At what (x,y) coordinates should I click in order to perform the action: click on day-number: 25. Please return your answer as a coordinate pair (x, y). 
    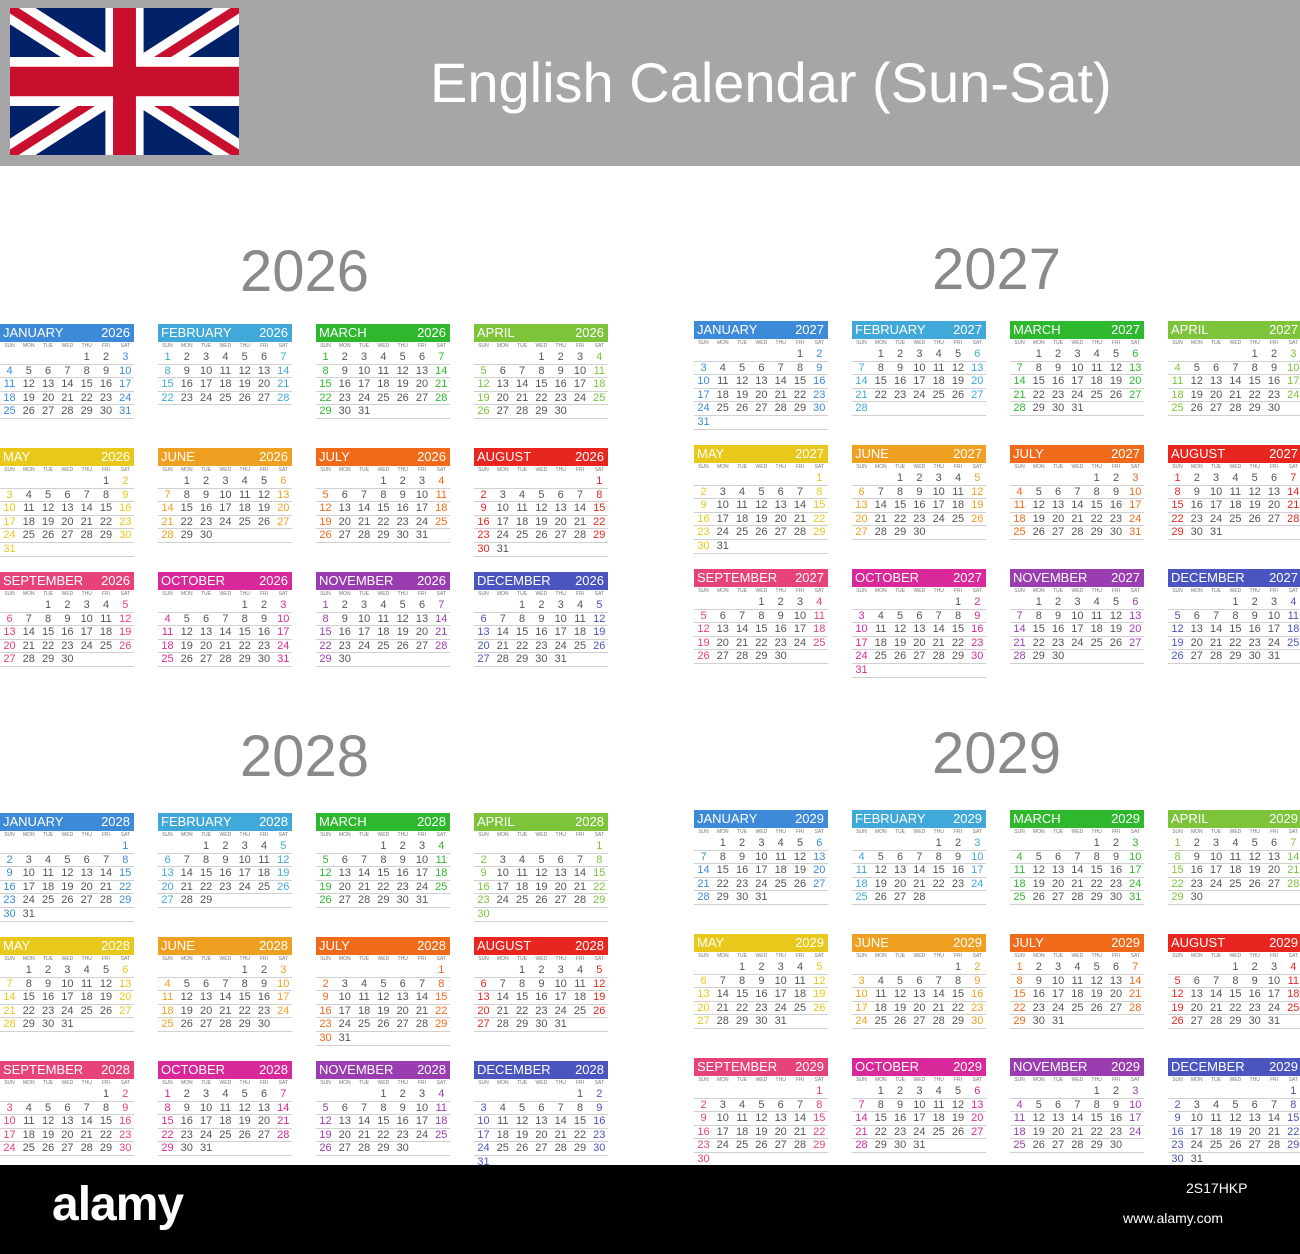
    Looking at the image, I should click on (880, 656).